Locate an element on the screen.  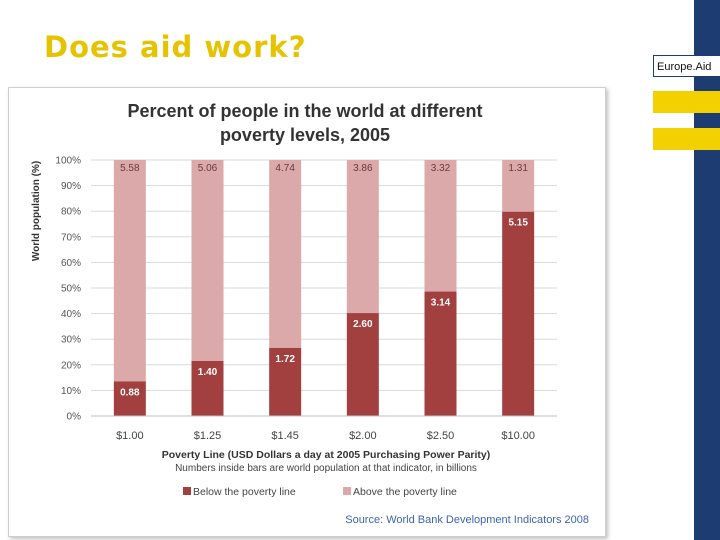
bar-below-label: 2.60 is located at coordinates (363, 324).